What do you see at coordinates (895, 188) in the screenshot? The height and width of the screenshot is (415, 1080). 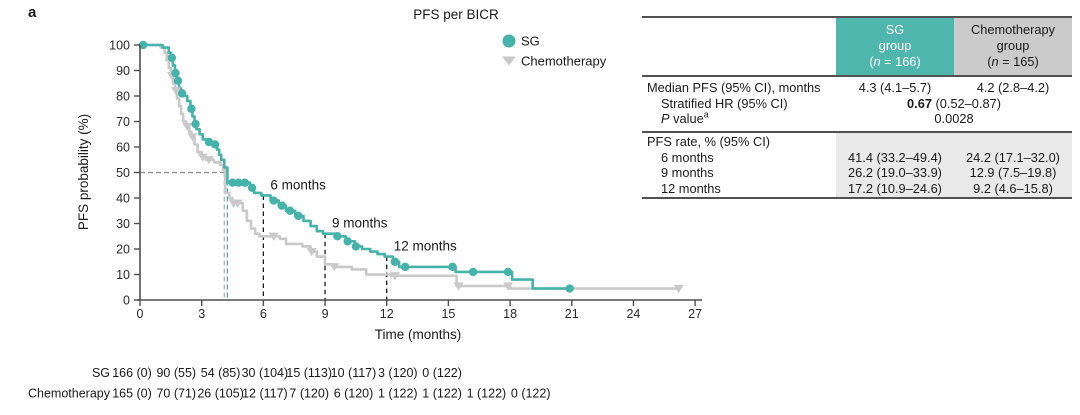 I see `rate-12mo-sg: 17.2 (10.9–24.6)` at bounding box center [895, 188].